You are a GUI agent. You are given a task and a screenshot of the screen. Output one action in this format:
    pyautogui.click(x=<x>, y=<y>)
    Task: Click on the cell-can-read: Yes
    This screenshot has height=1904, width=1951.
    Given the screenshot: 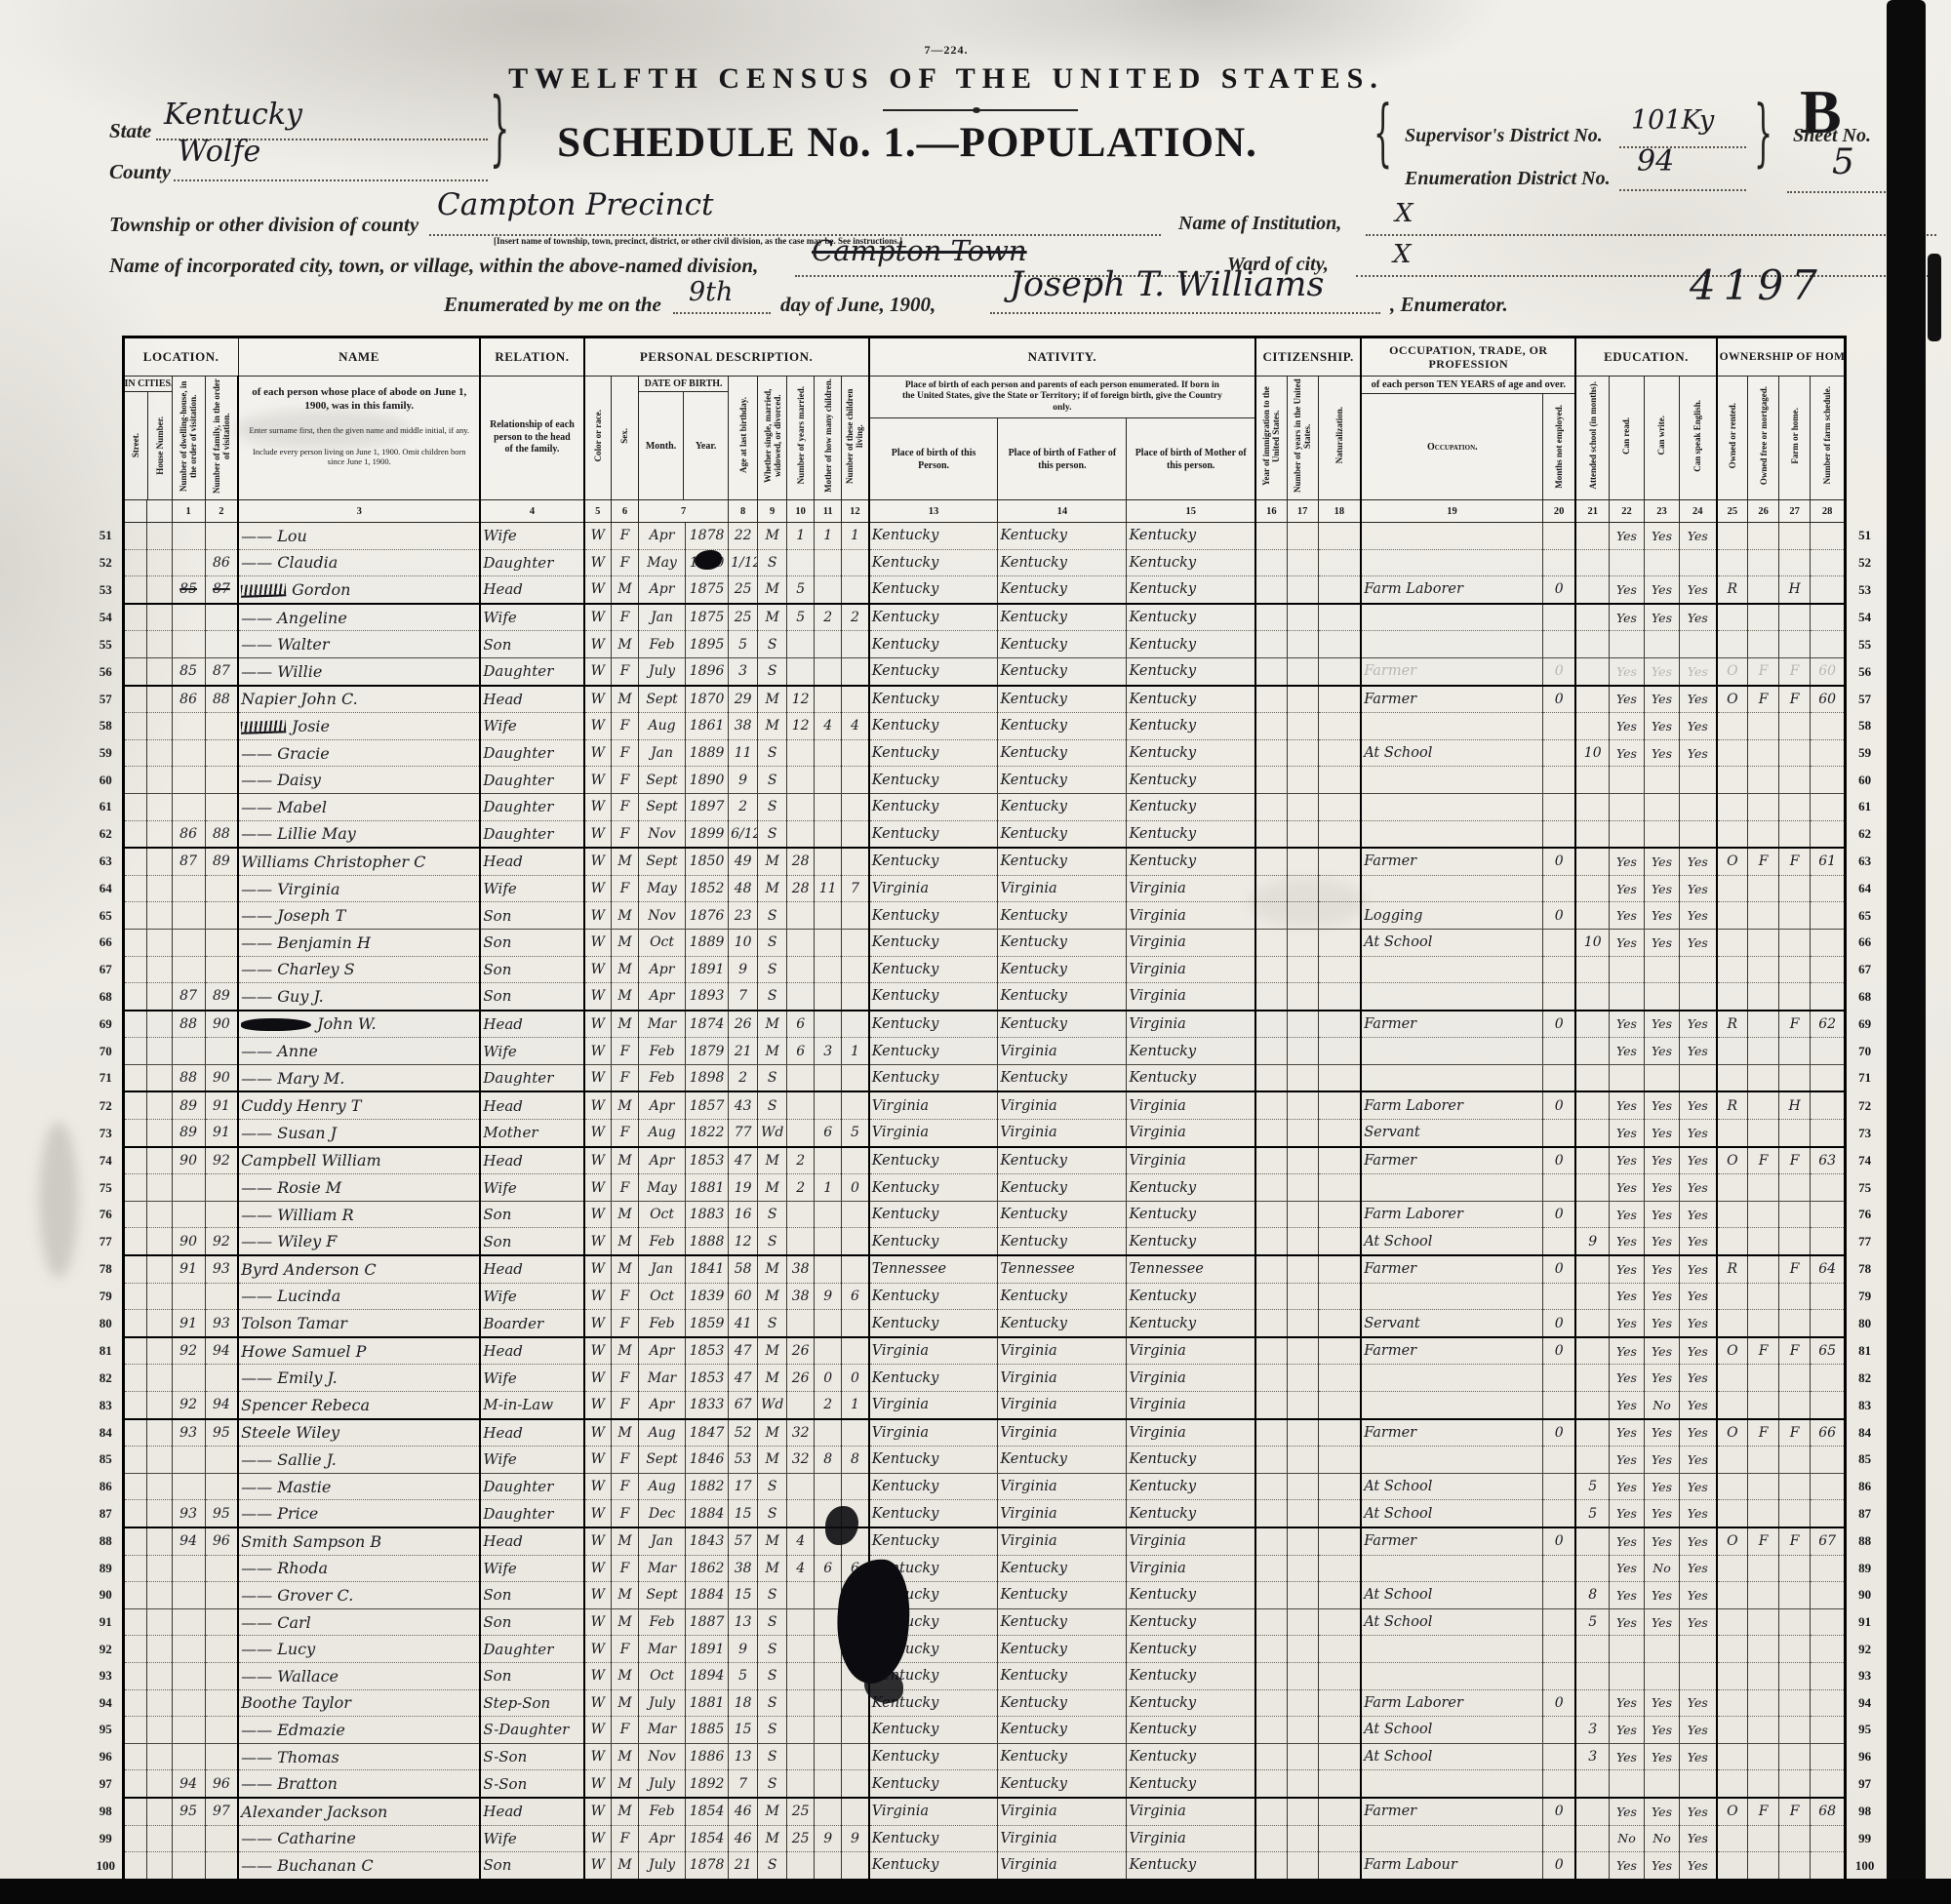 What is the action you would take?
    pyautogui.click(x=1627, y=1106)
    